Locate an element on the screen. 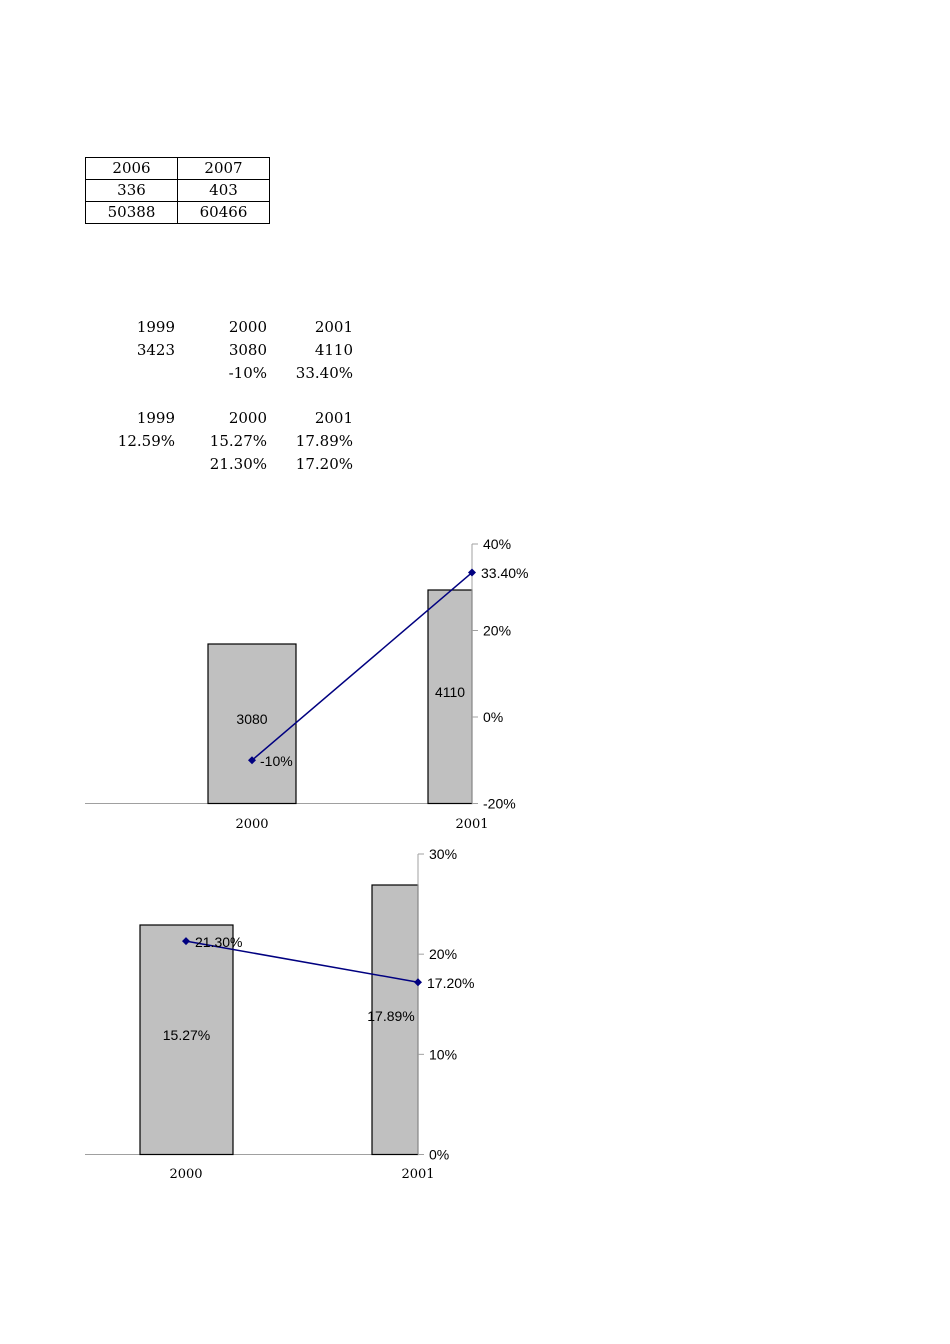 Image resolution: width=950 pixels, height=1344 pixels. data-cell: 21.30% is located at coordinates (238, 464).